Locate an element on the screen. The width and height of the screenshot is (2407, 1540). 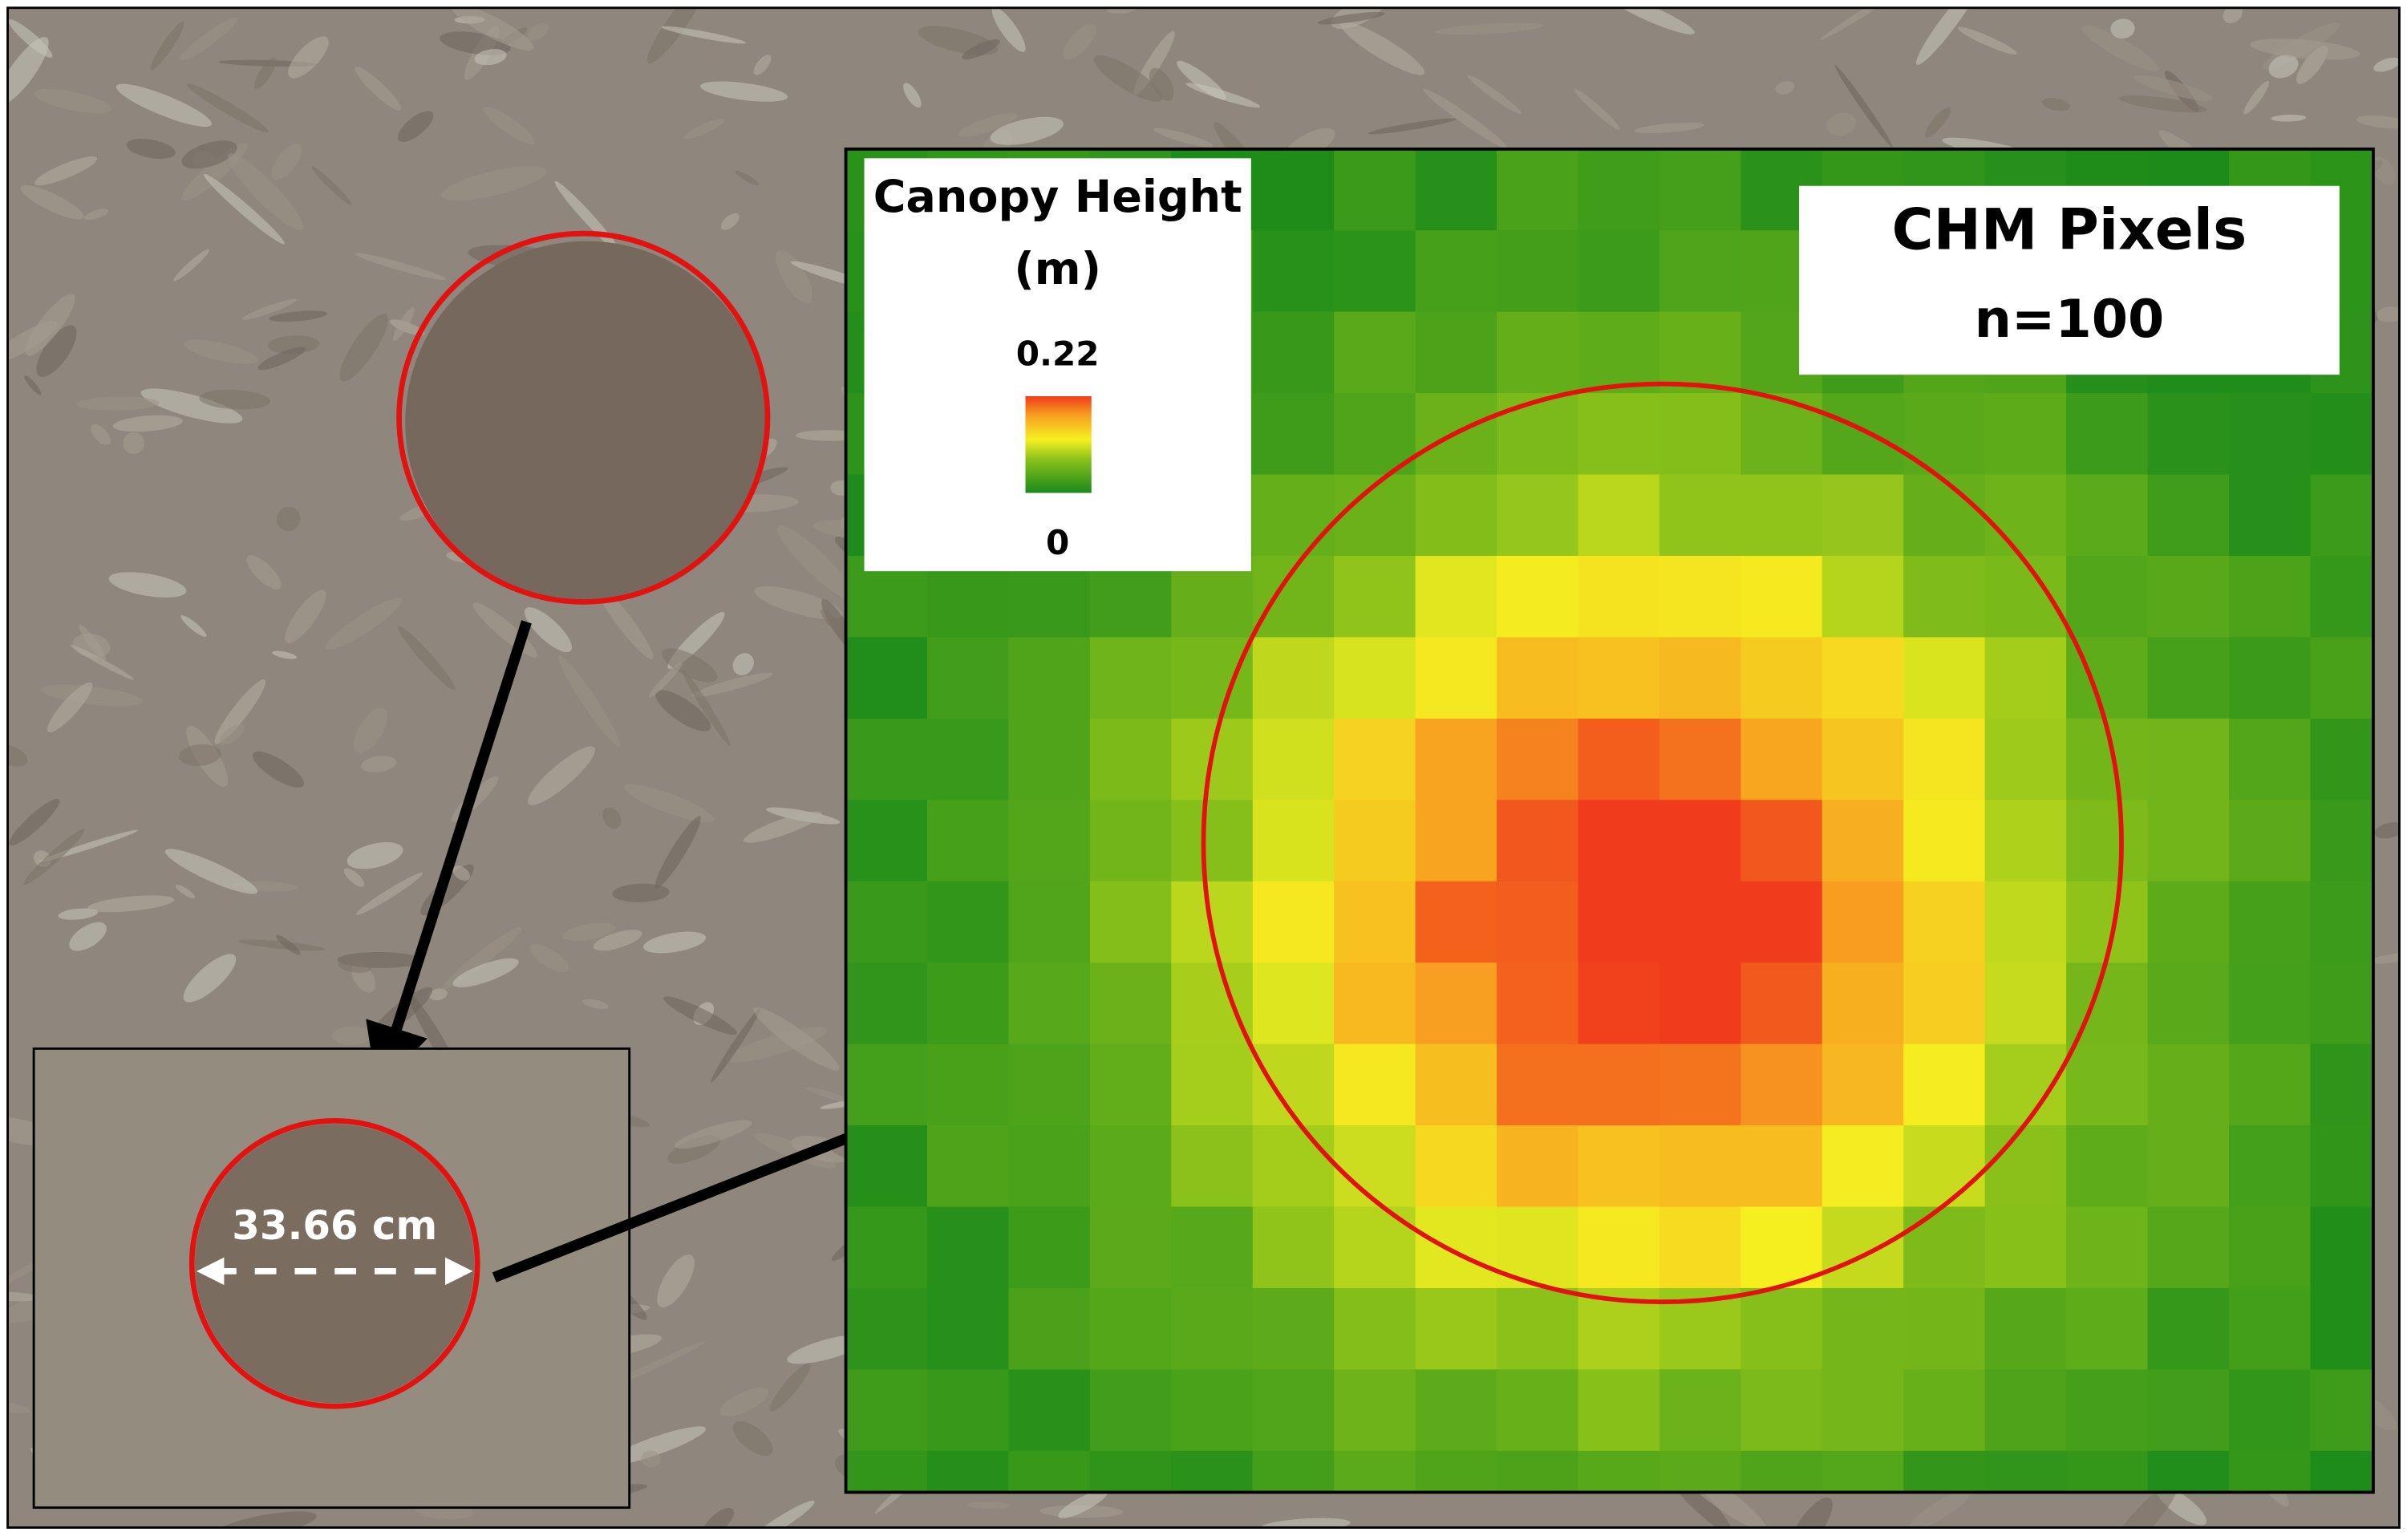
mound-circle is located at coordinates (583, 417).